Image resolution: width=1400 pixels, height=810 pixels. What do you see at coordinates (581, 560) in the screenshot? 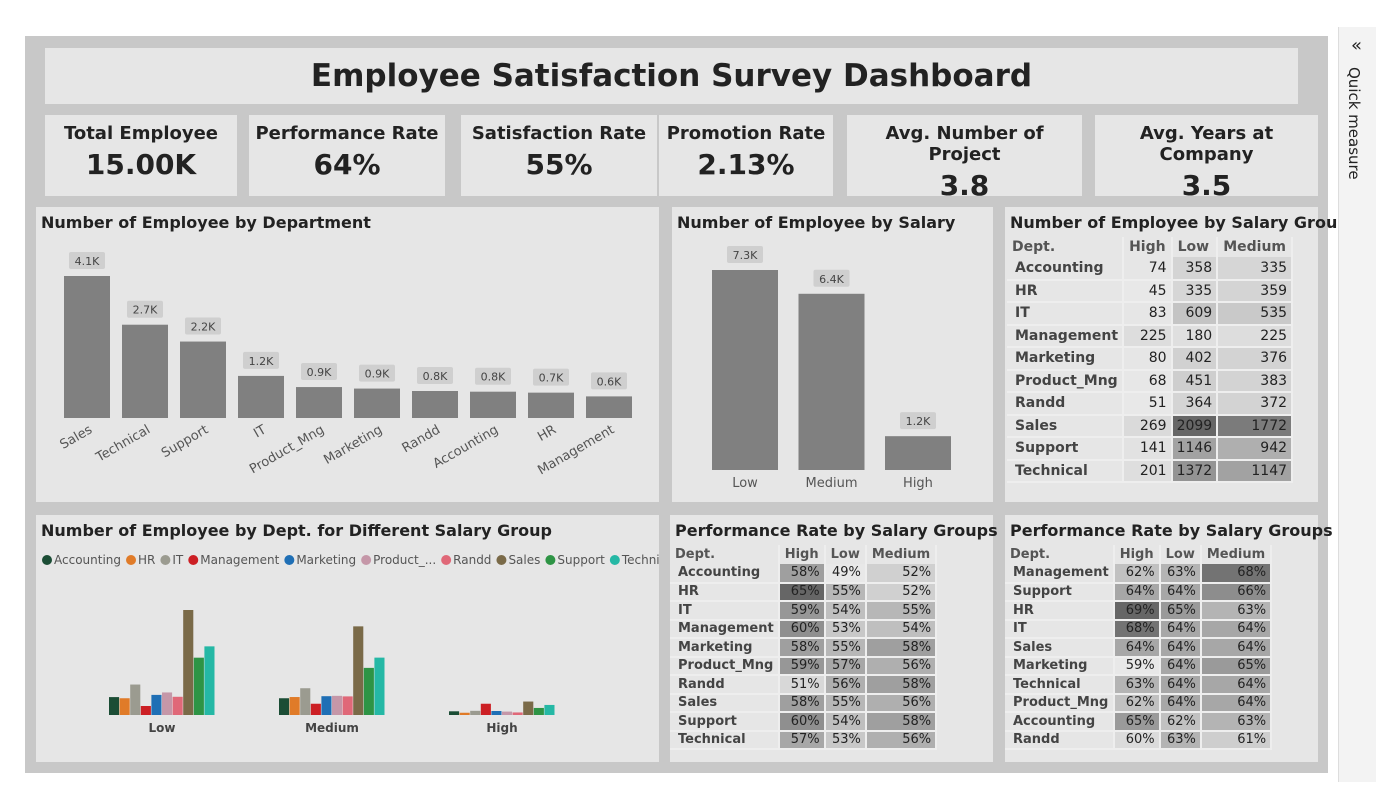
I see `legend-label: Support` at bounding box center [581, 560].